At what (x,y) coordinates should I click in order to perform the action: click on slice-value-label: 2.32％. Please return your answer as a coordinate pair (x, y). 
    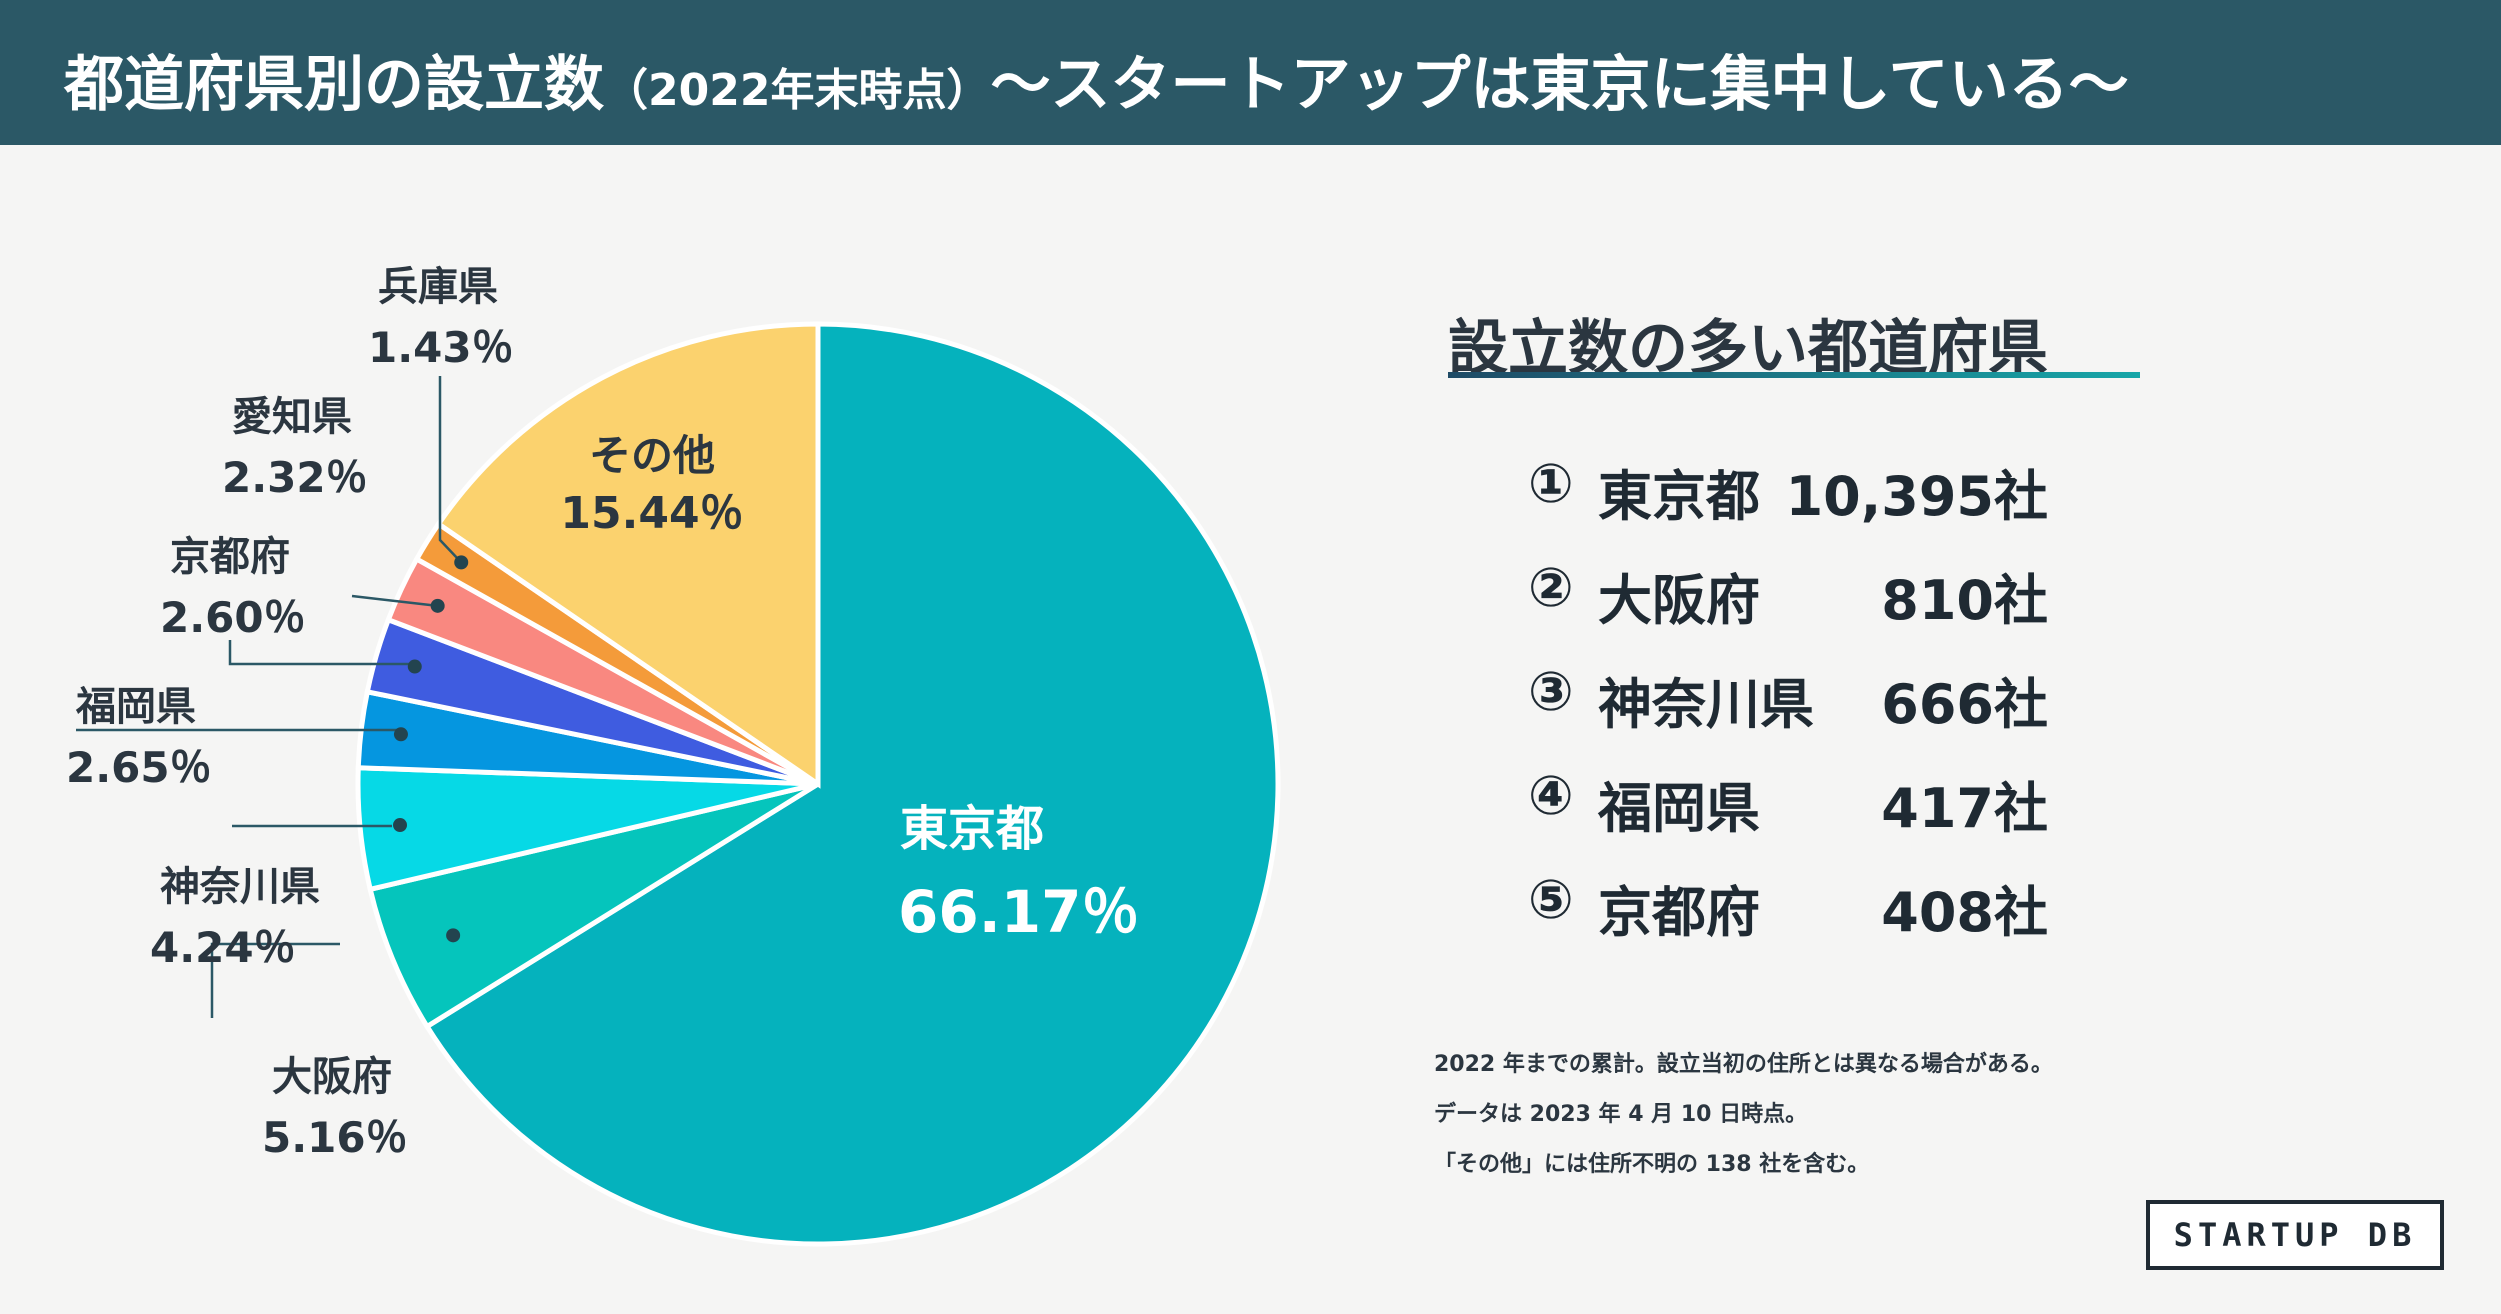
    Looking at the image, I should click on (295, 477).